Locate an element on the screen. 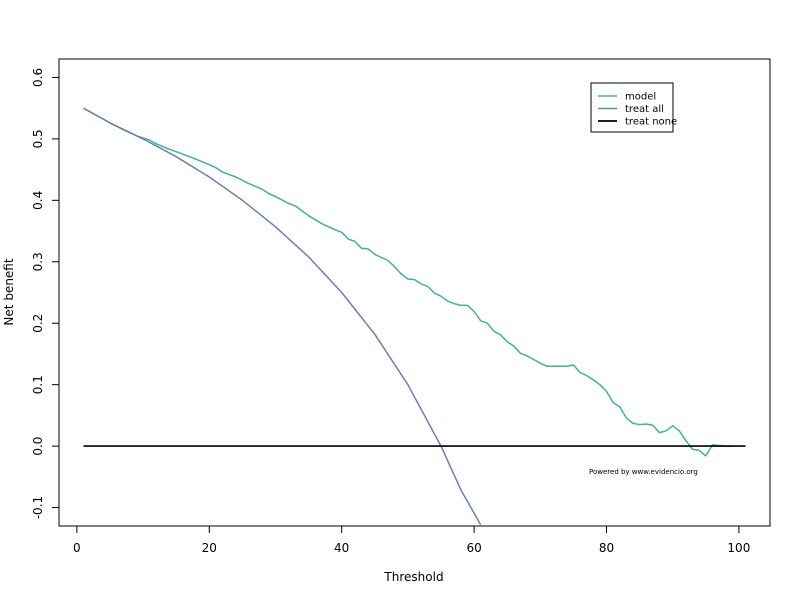 The image size is (800, 600). y-tick-label: 0.6 is located at coordinates (38, 77).